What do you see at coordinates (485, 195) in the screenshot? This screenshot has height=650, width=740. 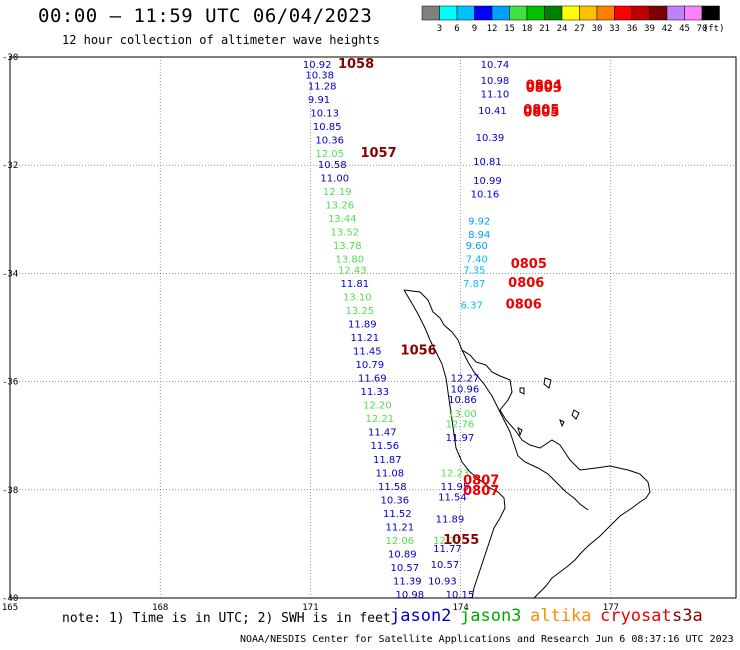 I see `swh-label: 10.16` at bounding box center [485, 195].